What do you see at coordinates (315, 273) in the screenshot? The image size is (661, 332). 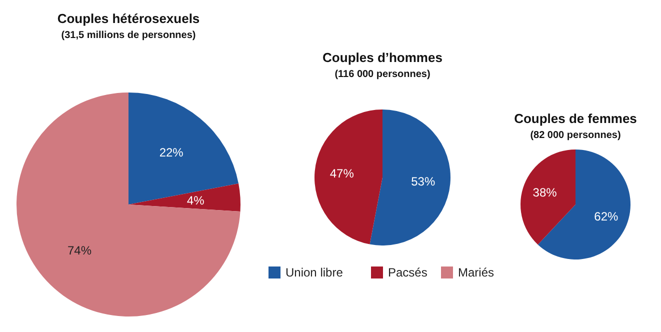 I see `legend-label: Union libre` at bounding box center [315, 273].